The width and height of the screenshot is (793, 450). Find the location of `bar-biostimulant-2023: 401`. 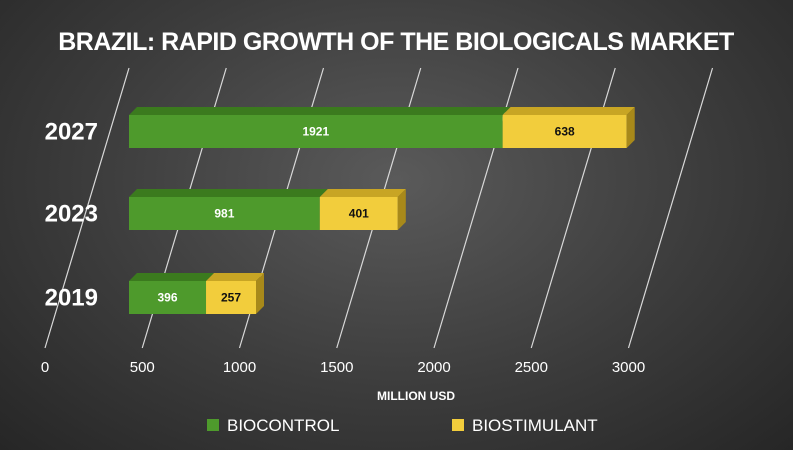

bar-biostimulant-2023: 401 is located at coordinates (362, 209).